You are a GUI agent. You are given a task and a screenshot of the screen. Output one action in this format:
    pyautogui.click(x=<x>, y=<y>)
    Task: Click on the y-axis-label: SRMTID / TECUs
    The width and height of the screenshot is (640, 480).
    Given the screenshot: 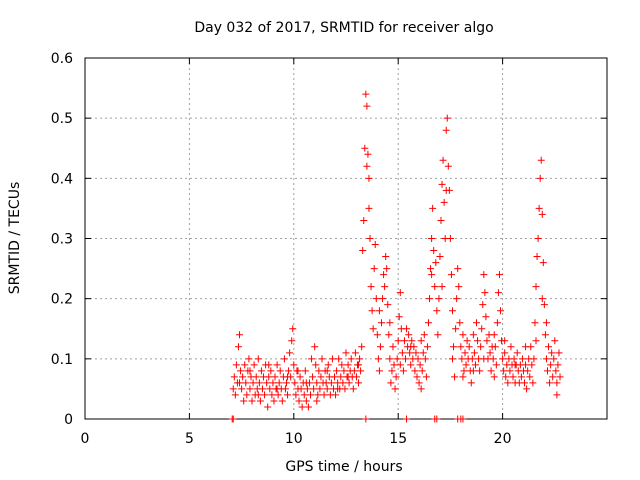 What is the action you would take?
    pyautogui.click(x=15, y=238)
    